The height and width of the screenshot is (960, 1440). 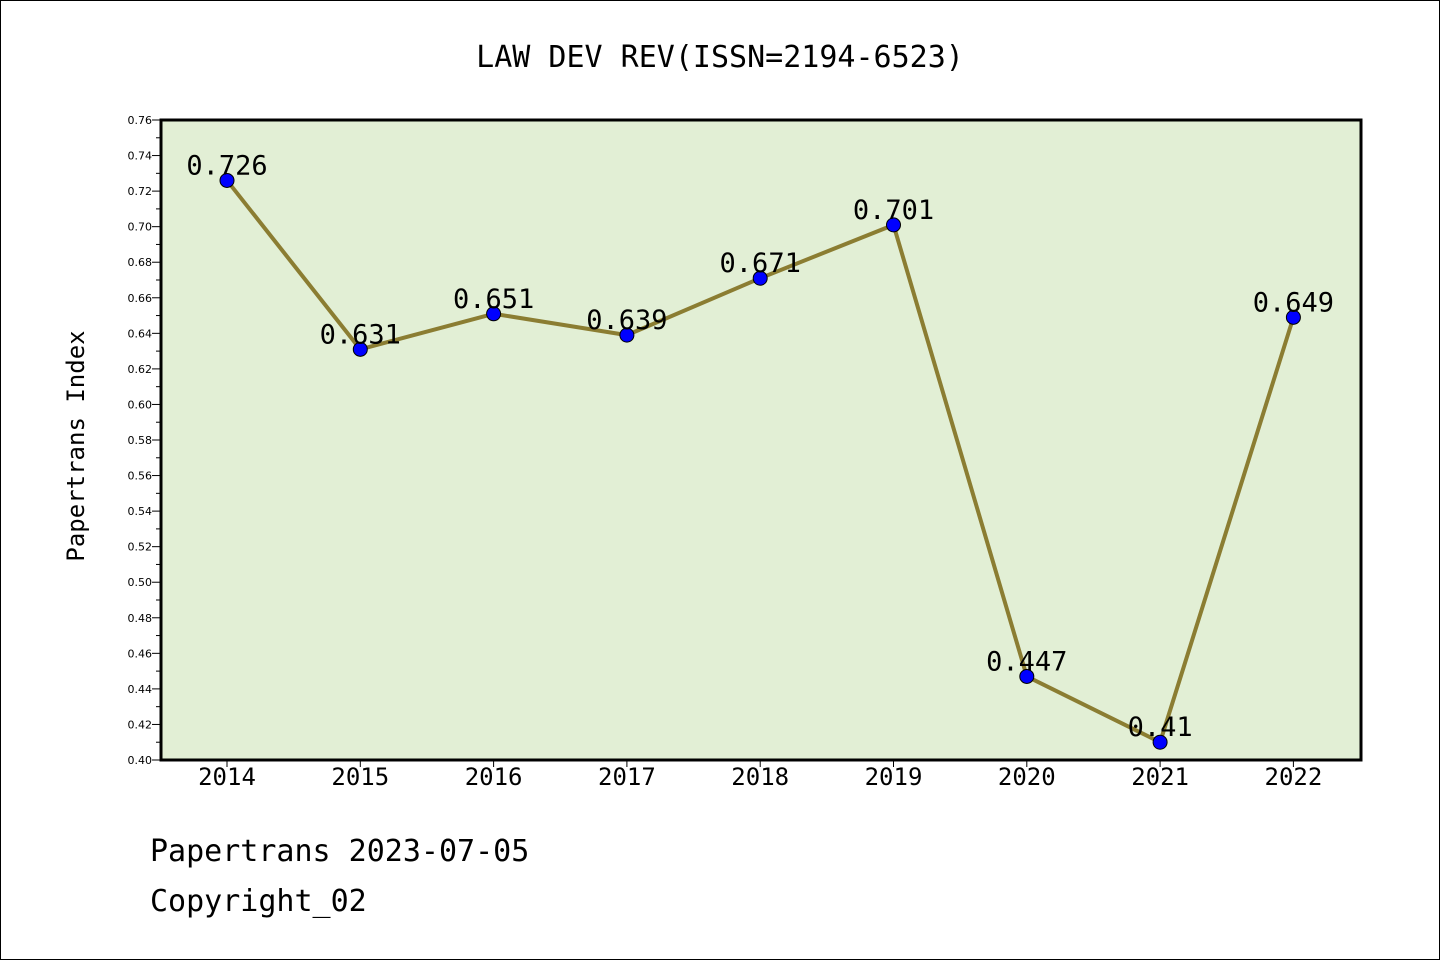 What do you see at coordinates (626, 320) in the screenshot?
I see `data-label: 0.639` at bounding box center [626, 320].